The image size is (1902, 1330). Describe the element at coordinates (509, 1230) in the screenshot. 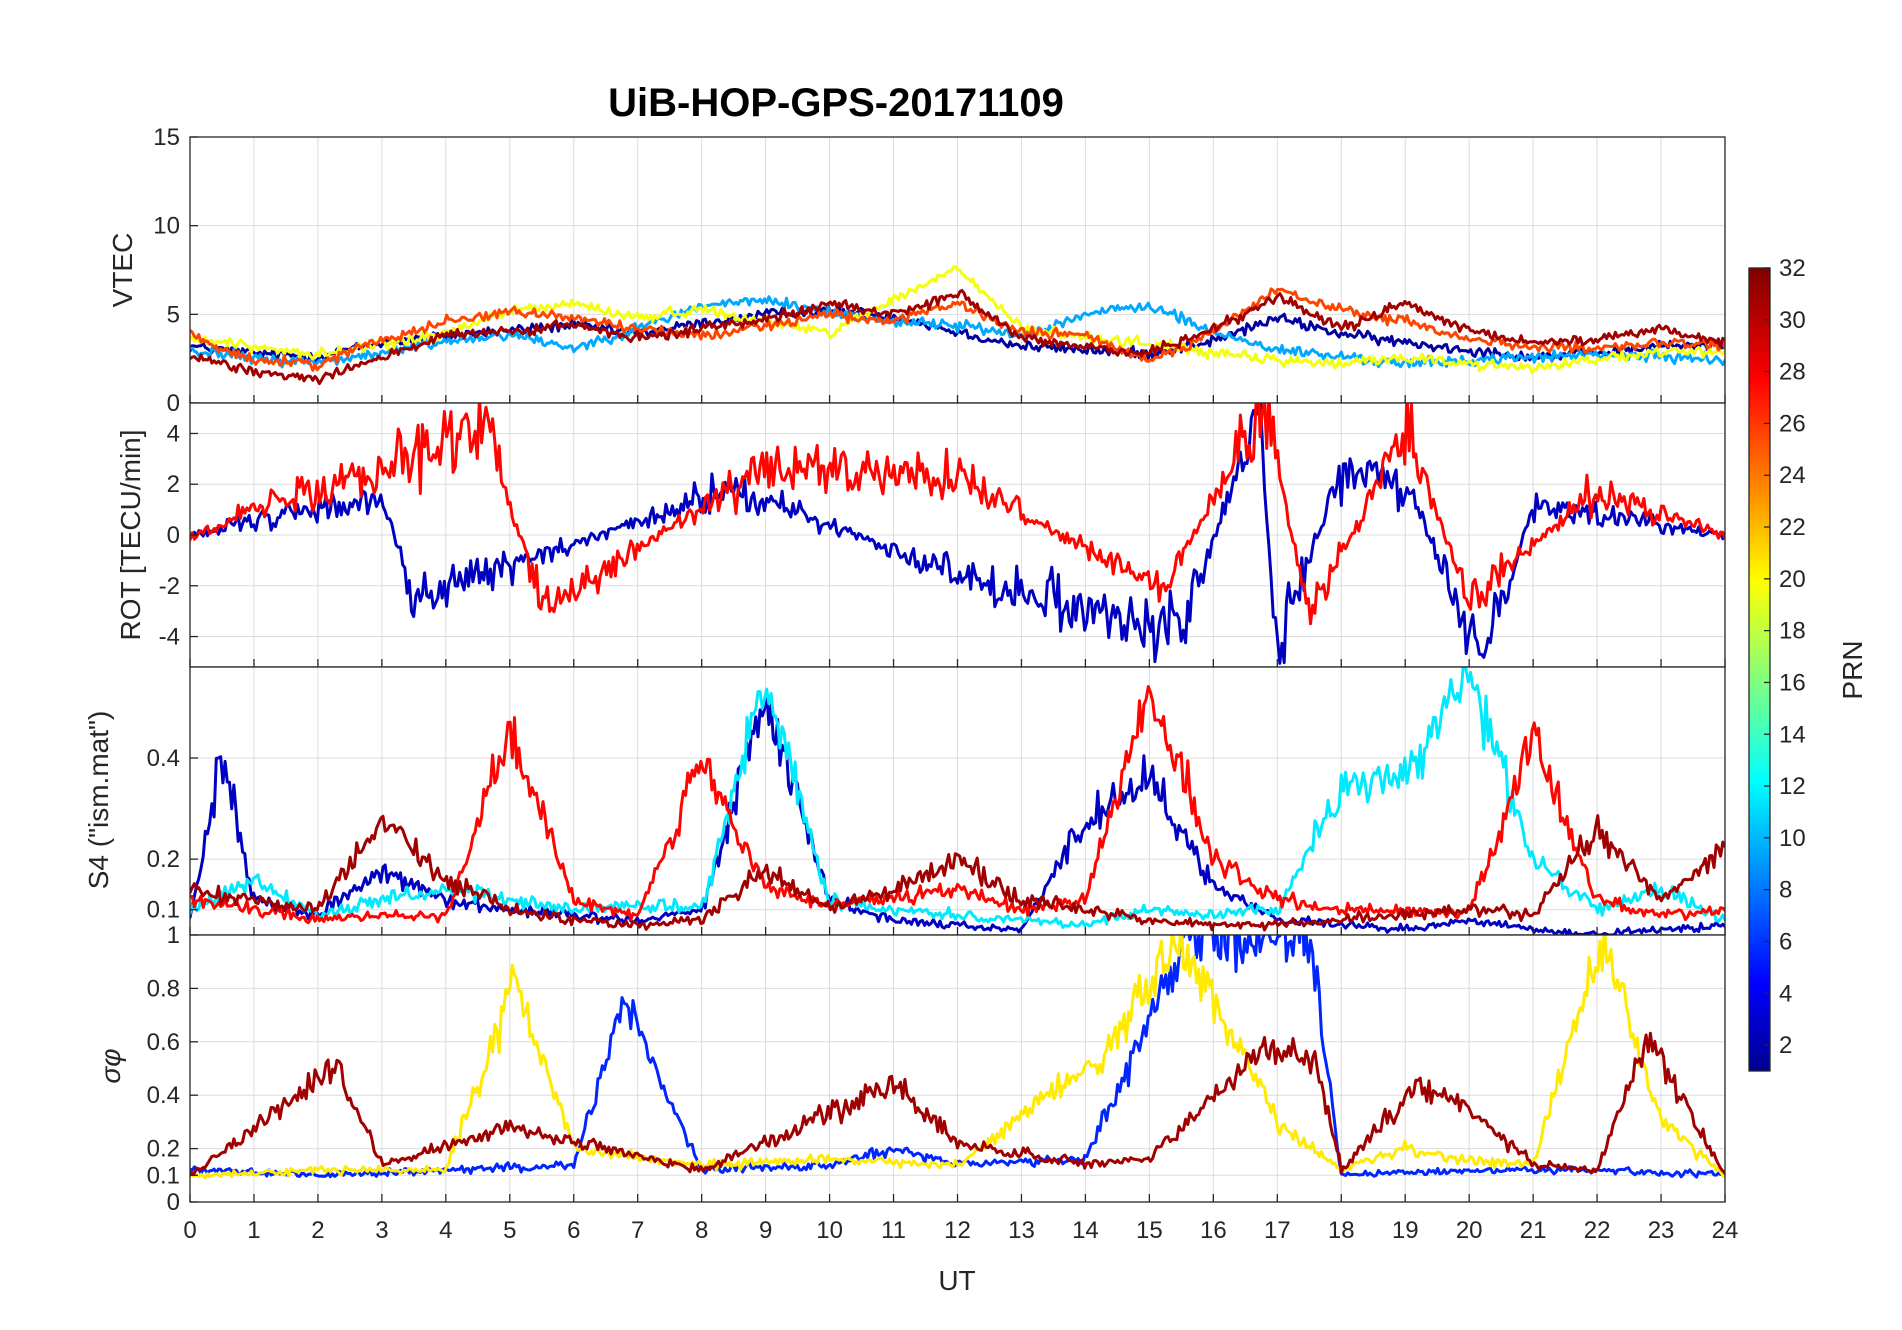

I see `x-tick-label: 5` at that location.